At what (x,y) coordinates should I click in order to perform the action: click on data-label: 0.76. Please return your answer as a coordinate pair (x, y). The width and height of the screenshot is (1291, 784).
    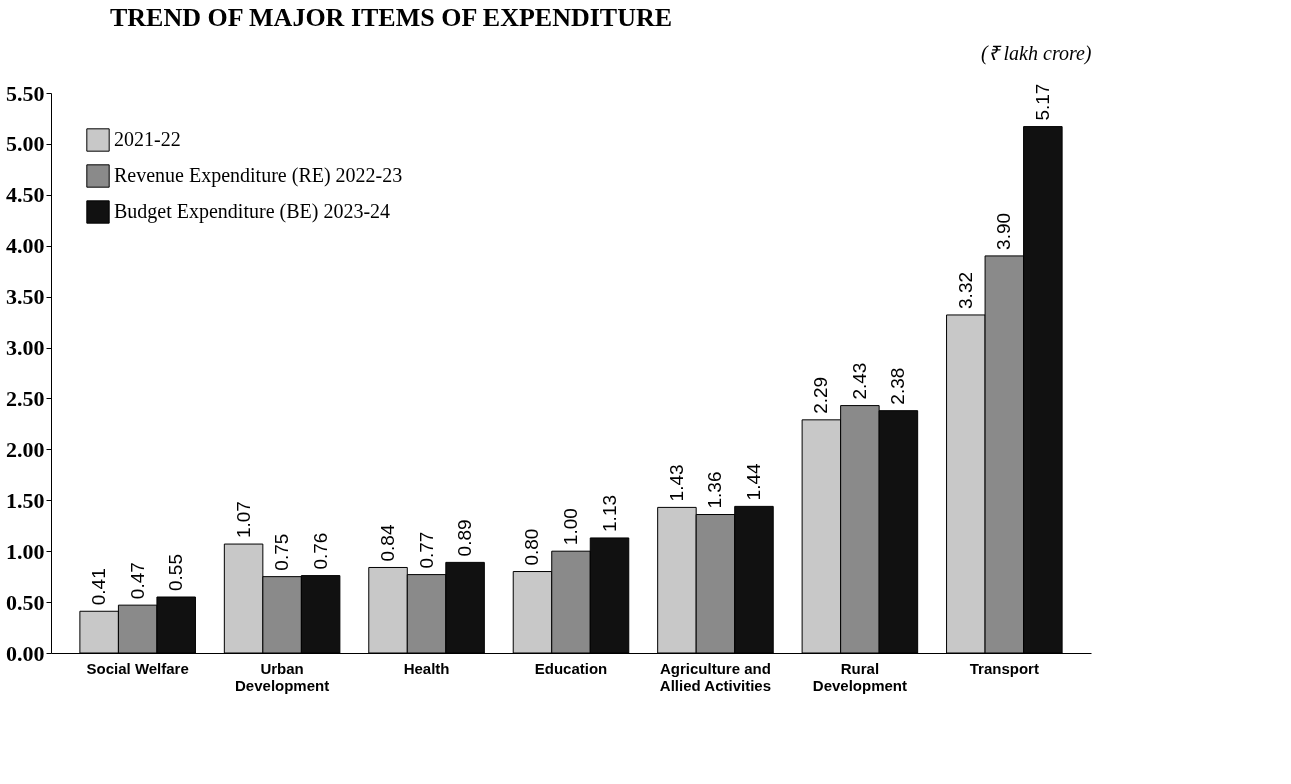
    Looking at the image, I should click on (320, 551).